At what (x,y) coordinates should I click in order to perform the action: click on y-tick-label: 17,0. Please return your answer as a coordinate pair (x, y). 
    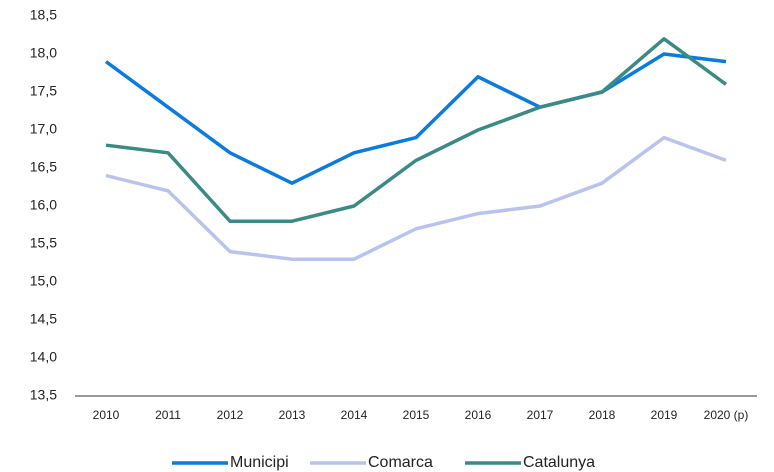
    Looking at the image, I should click on (43, 129).